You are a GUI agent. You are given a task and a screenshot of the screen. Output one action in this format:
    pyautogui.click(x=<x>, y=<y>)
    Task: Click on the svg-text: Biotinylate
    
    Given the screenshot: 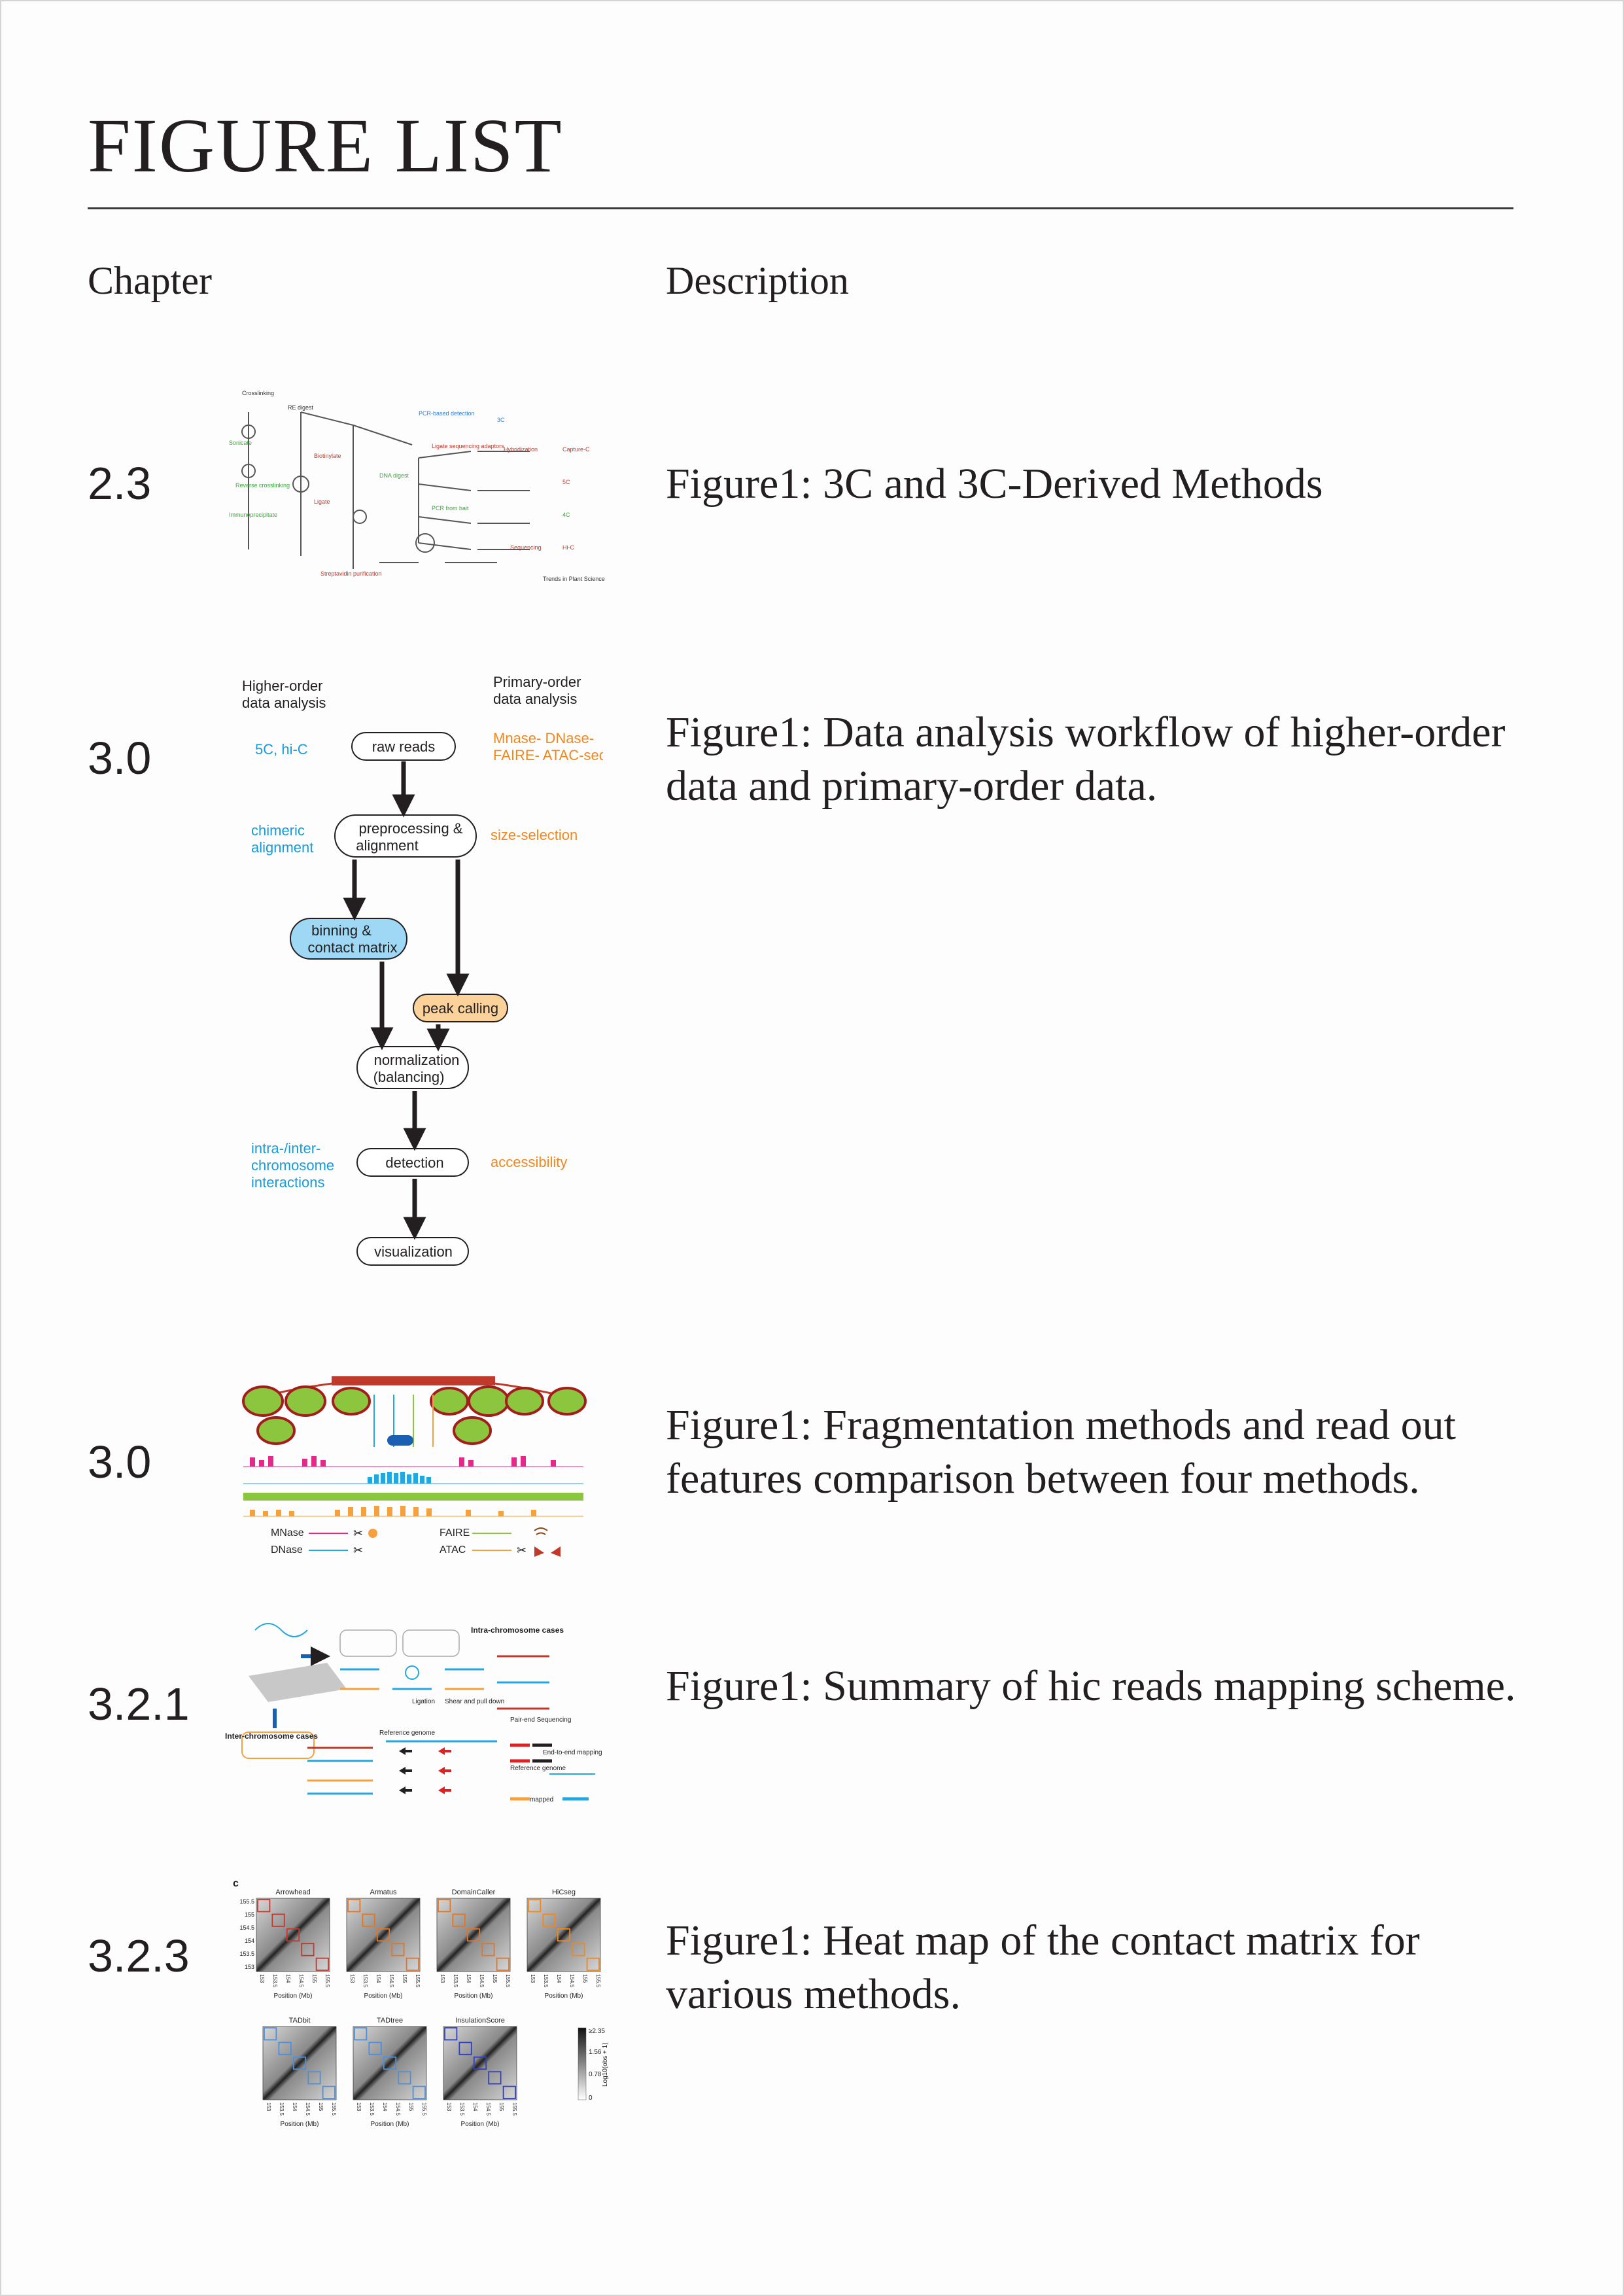 What is the action you would take?
    pyautogui.click(x=327, y=456)
    